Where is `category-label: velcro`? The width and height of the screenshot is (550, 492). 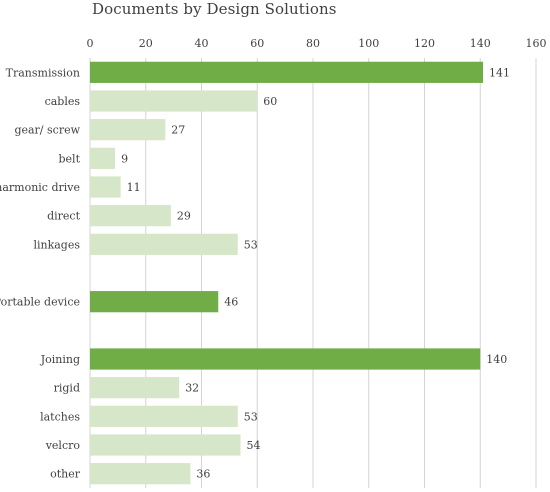 category-label: velcro is located at coordinates (63, 445).